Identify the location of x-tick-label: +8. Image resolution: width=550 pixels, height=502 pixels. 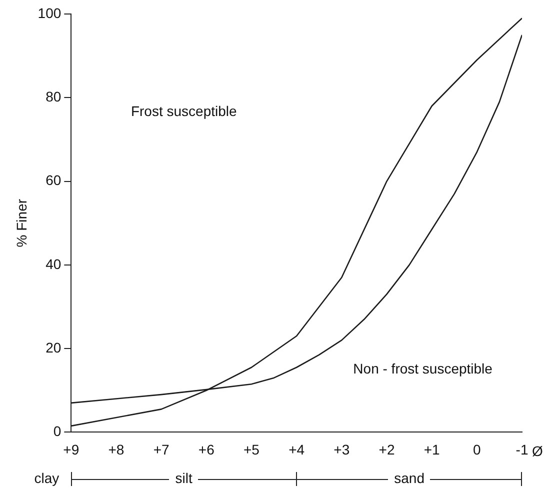
(116, 449).